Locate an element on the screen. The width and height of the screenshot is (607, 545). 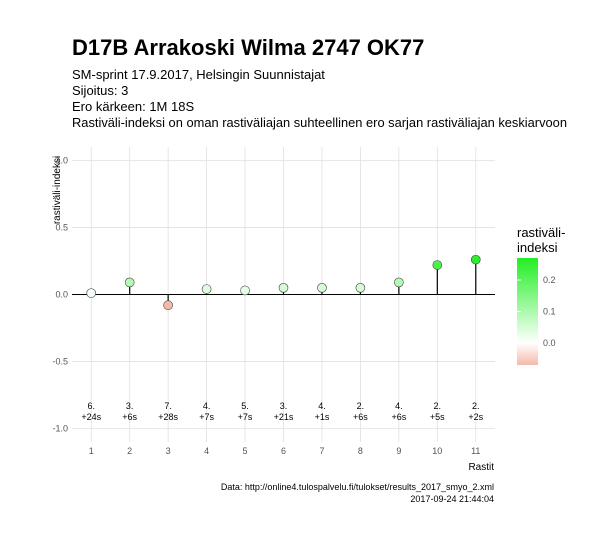
y-tick-label: -1.0 is located at coordinates (60, 429).